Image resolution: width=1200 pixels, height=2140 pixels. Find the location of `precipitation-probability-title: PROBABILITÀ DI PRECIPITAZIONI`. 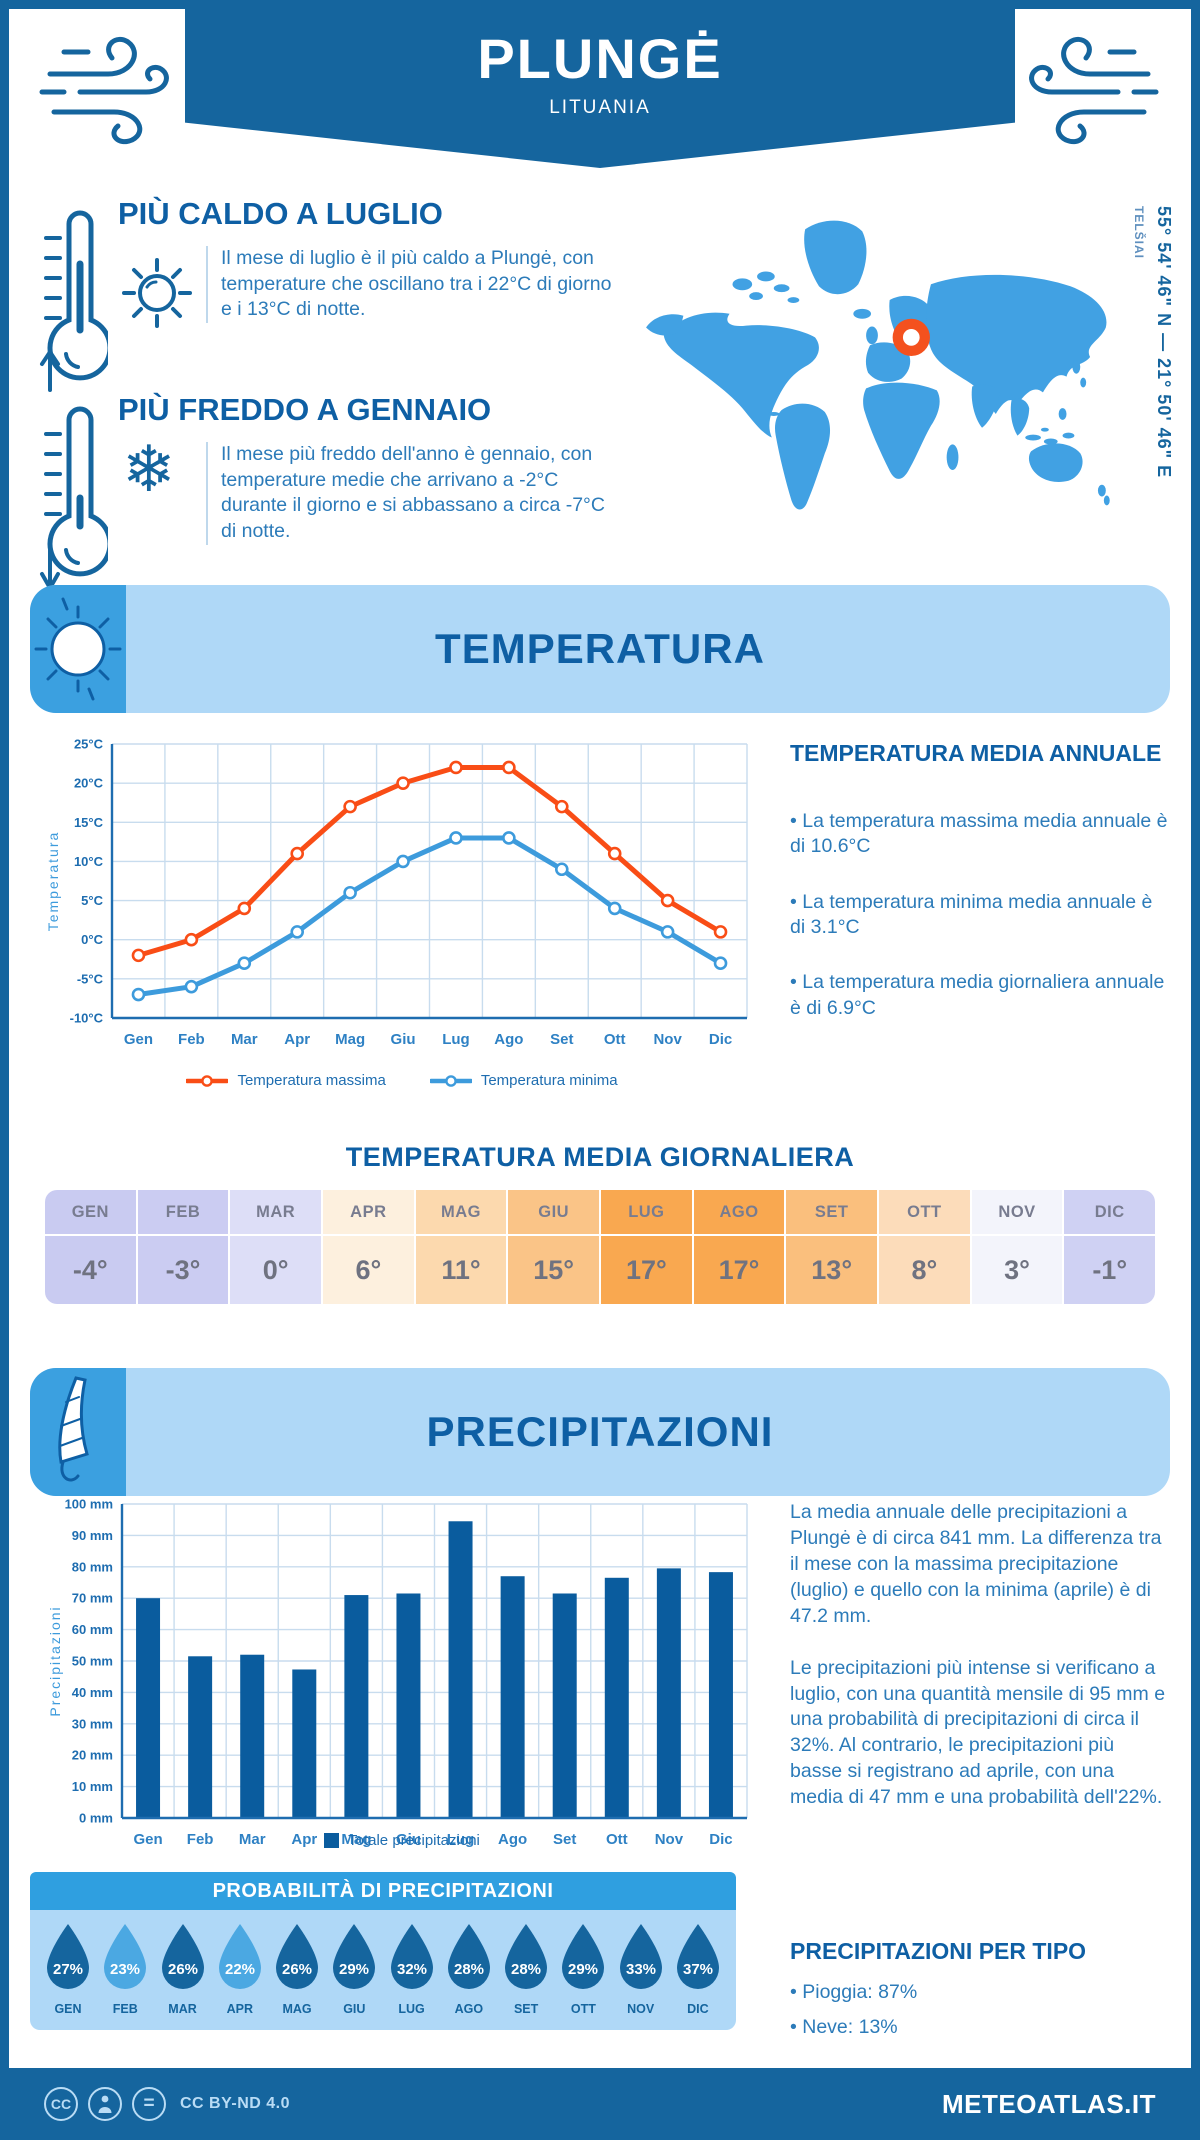

precipitation-probability-title: PROBABILITÀ DI PRECIPITAZIONI is located at coordinates (383, 1891).